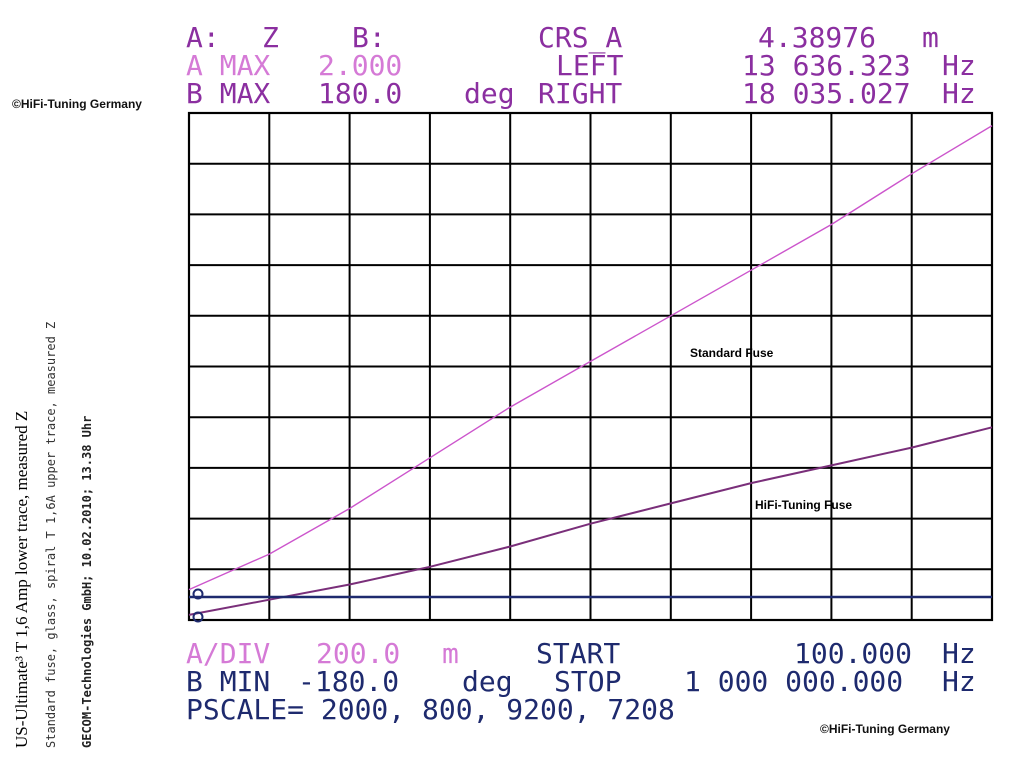  I want to click on header-b-label: B:, so click(369, 37).